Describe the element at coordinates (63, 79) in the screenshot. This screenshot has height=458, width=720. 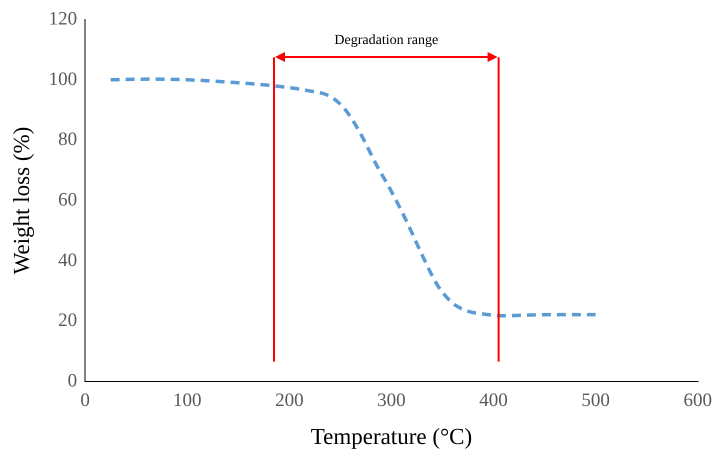
I see `y-tick-label: 100` at that location.